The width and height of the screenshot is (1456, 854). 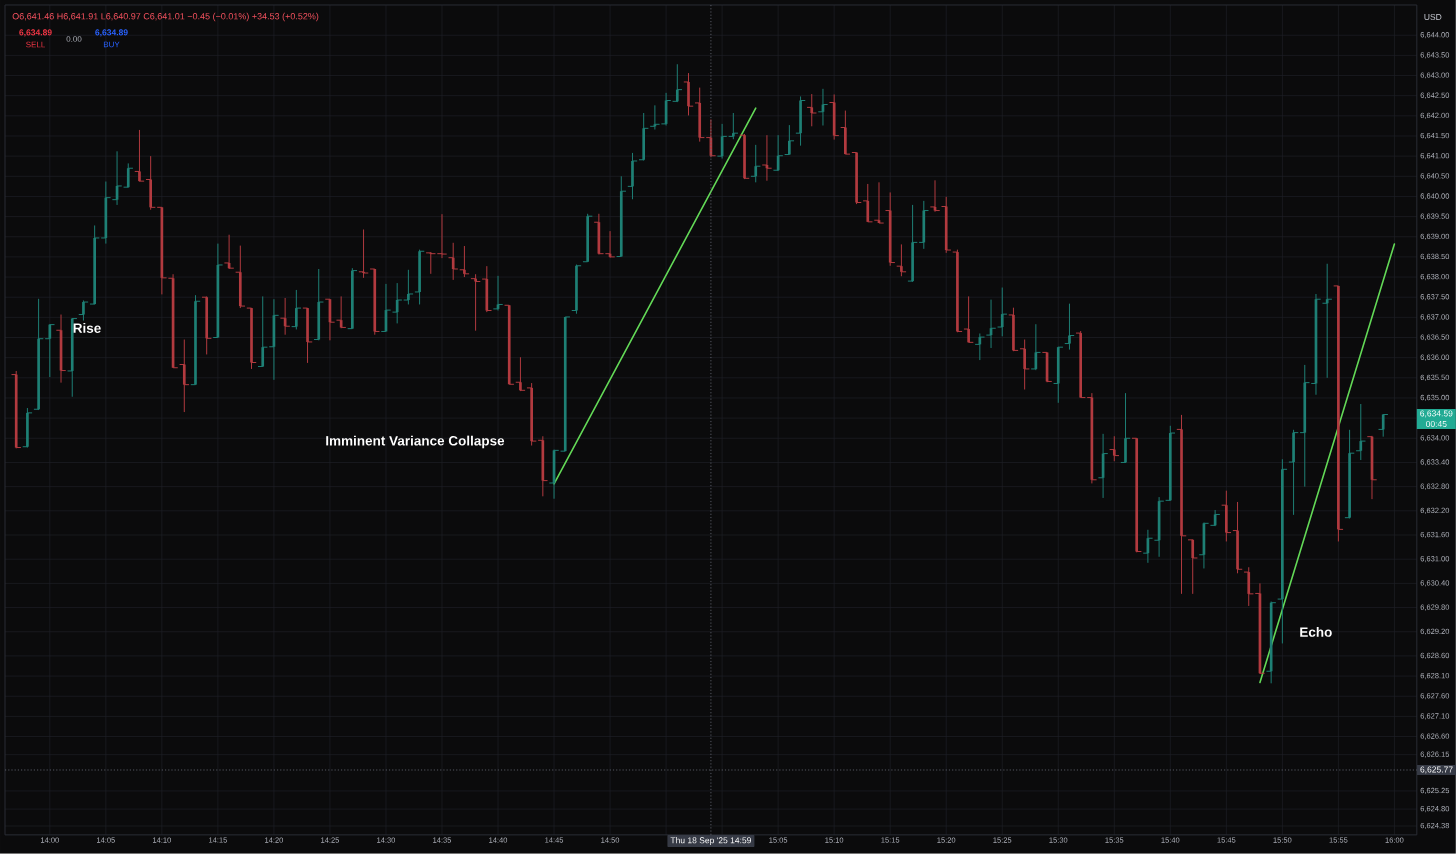 I want to click on annotation: Rise, so click(x=87, y=328).